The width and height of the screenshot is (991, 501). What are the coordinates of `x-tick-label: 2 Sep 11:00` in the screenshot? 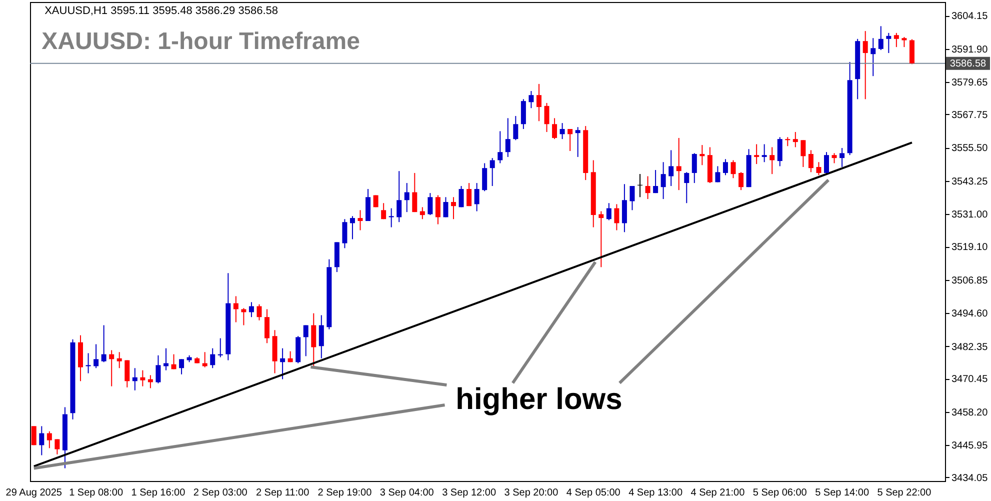 It's located at (283, 493).